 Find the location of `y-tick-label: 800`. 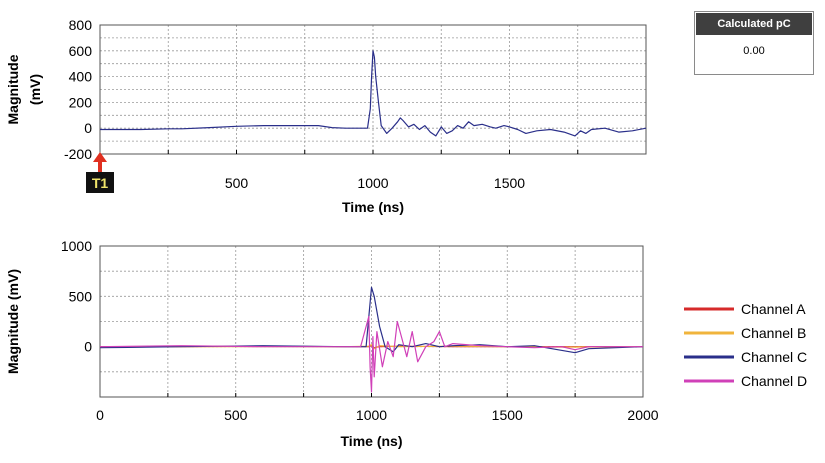

y-tick-label: 800 is located at coordinates (81, 25).